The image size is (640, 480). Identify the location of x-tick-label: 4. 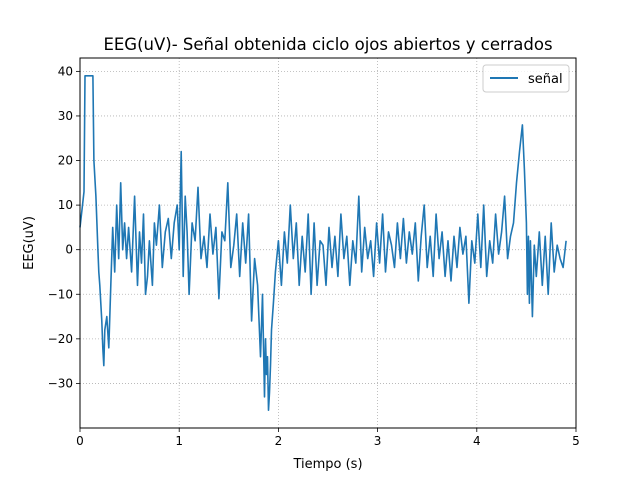
(477, 441).